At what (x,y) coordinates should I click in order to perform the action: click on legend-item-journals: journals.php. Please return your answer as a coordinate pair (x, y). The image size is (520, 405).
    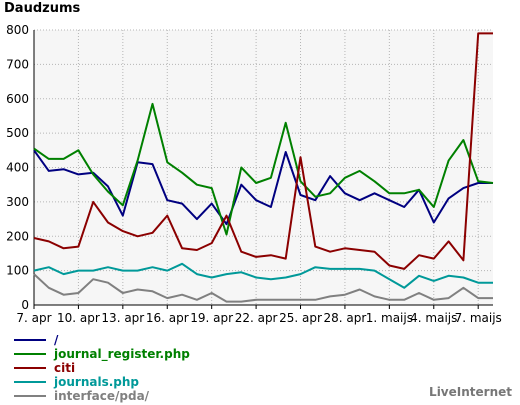
    Looking at the image, I should click on (76, 382).